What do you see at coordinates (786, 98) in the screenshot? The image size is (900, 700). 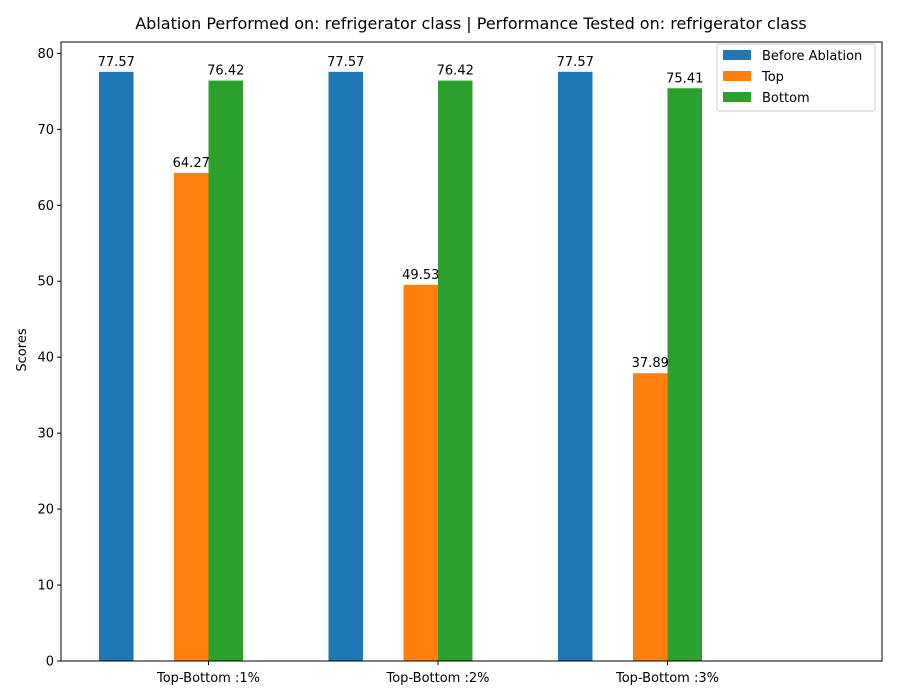 I see `legend-label: Bottom` at bounding box center [786, 98].